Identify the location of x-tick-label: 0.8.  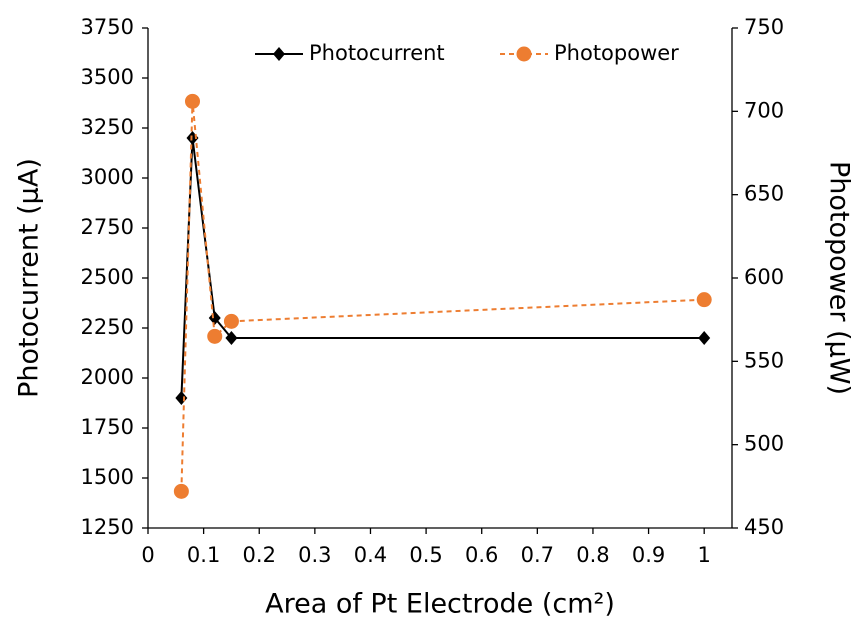
(592, 555).